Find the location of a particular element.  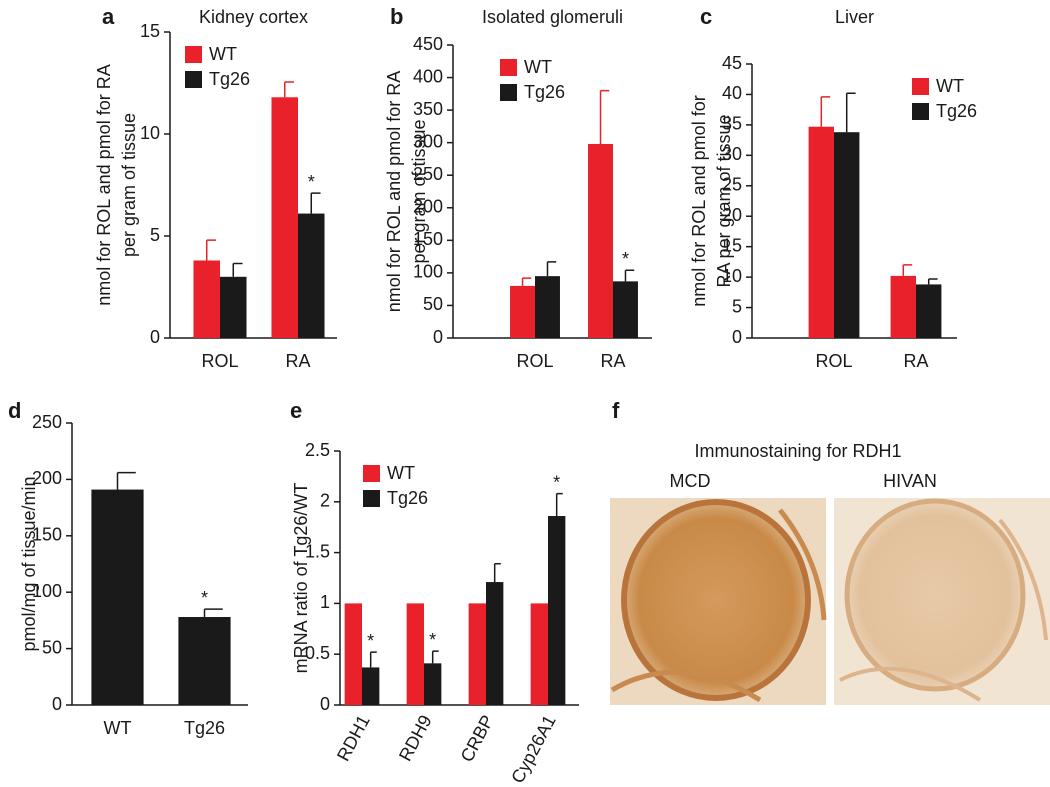

y-tick-label: 450 is located at coordinates (428, 44).